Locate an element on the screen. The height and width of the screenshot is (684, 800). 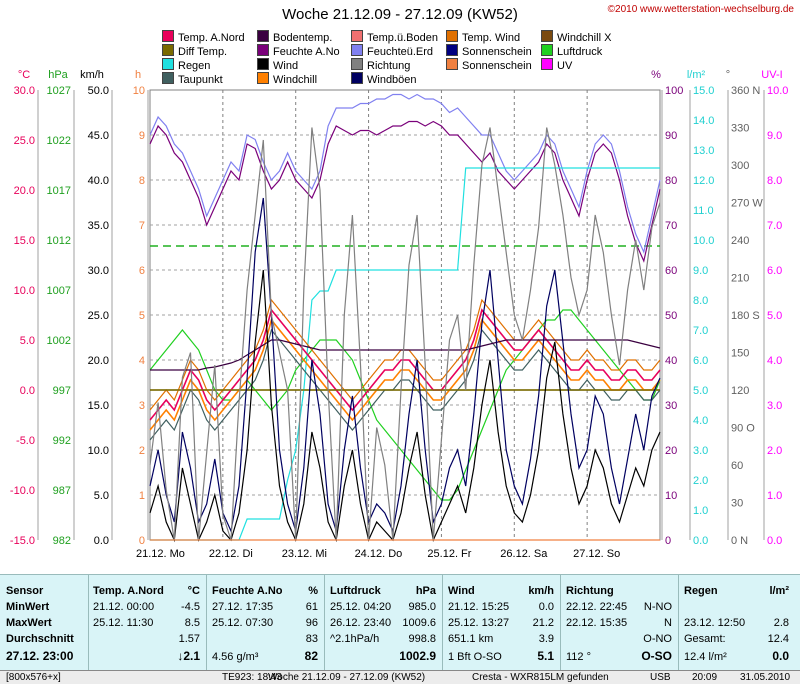
regen-max-value: 2.8 is located at coordinates (781, 623).